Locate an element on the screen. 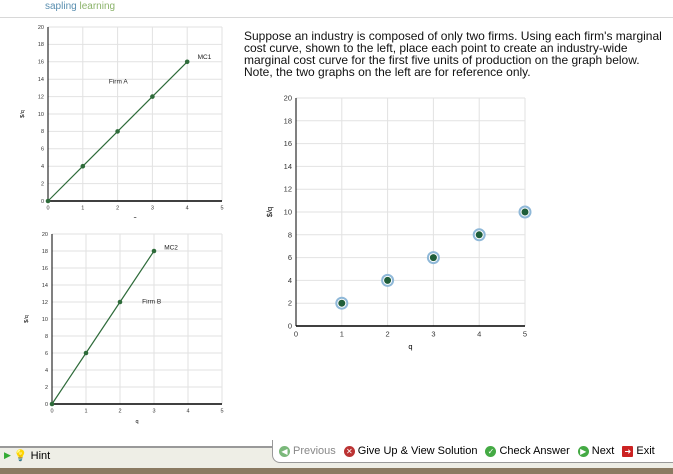 Image resolution: width=673 pixels, height=474 pixels. hint-label: Hint is located at coordinates (40, 455).